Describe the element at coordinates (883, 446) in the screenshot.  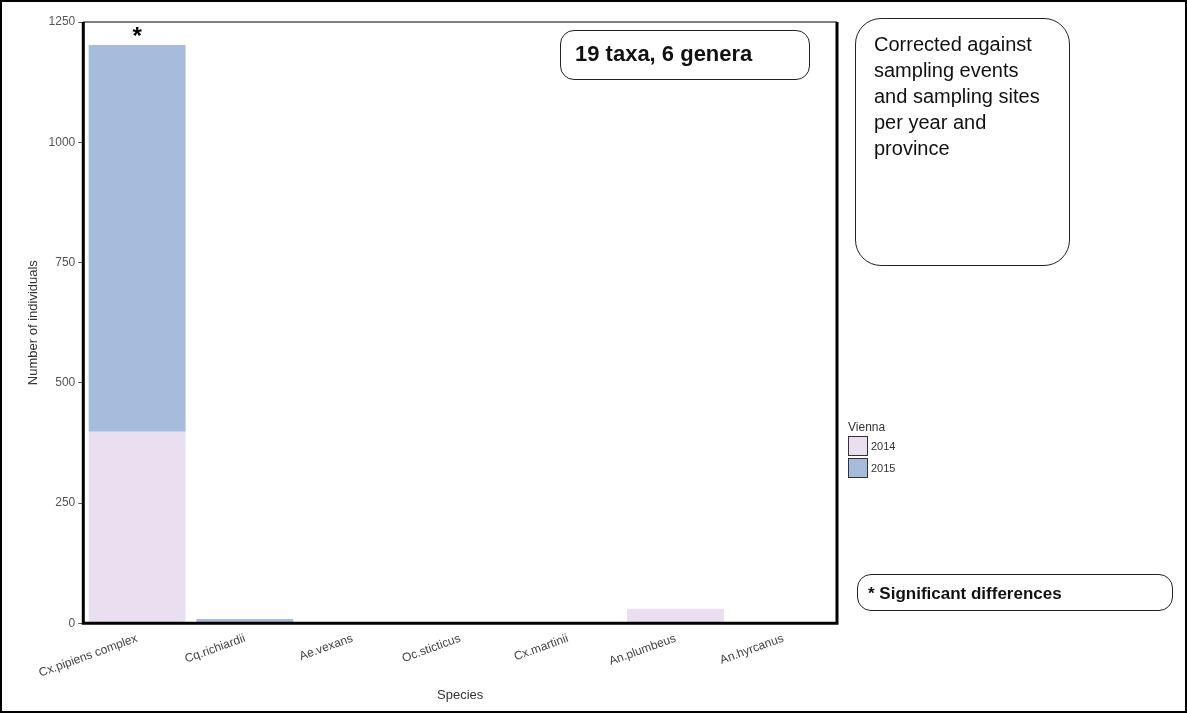
I see `legend-label: 2014` at that location.